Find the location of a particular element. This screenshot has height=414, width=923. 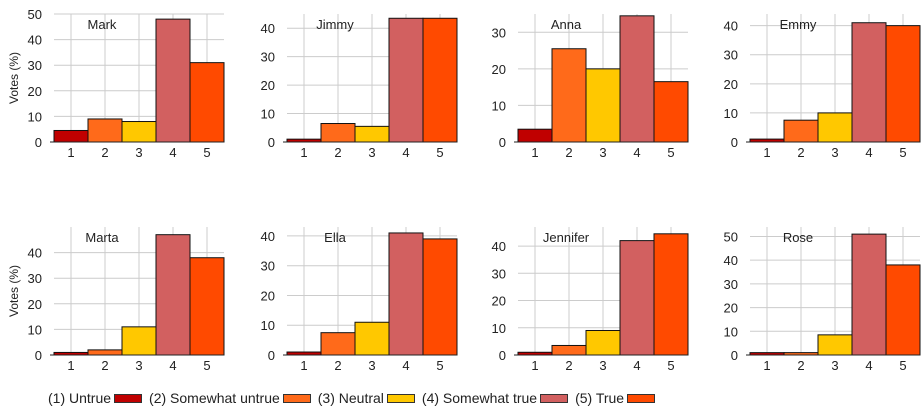

legend-swatch is located at coordinates (400, 398).